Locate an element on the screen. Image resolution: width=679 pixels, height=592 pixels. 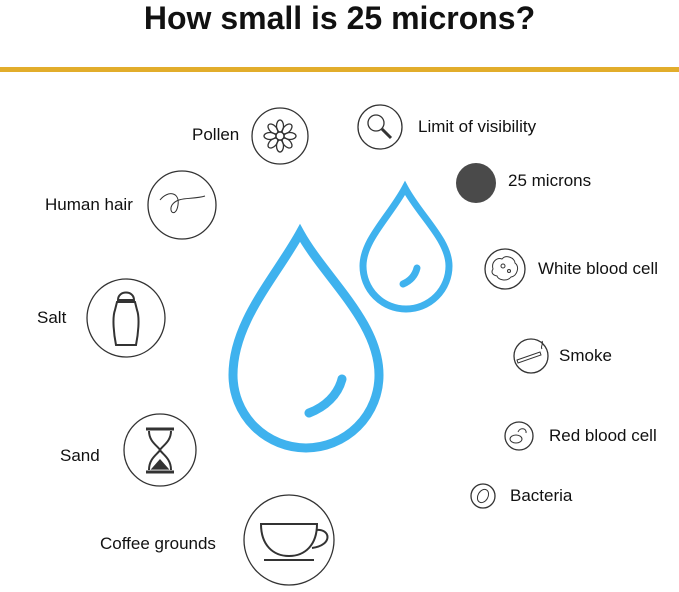
large-water-drop-icon is located at coordinates (306, 338).